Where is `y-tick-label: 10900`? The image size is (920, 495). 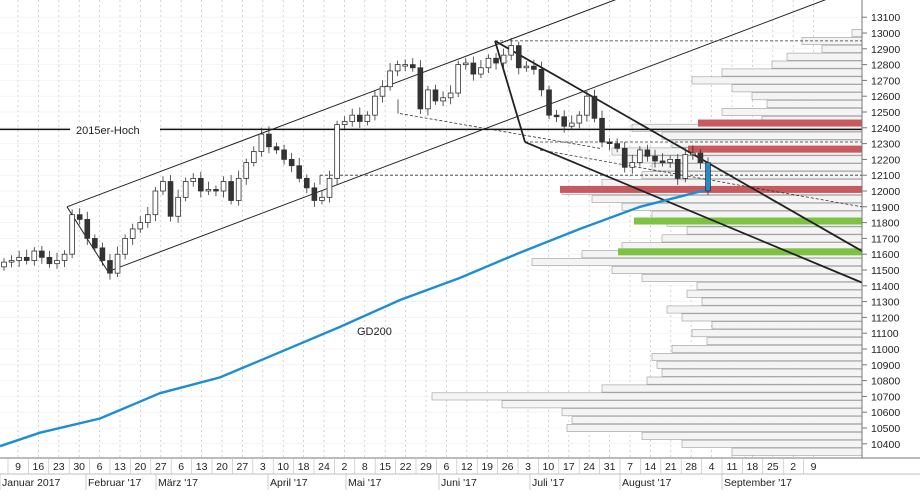
y-tick-label: 10900 is located at coordinates (885, 366).